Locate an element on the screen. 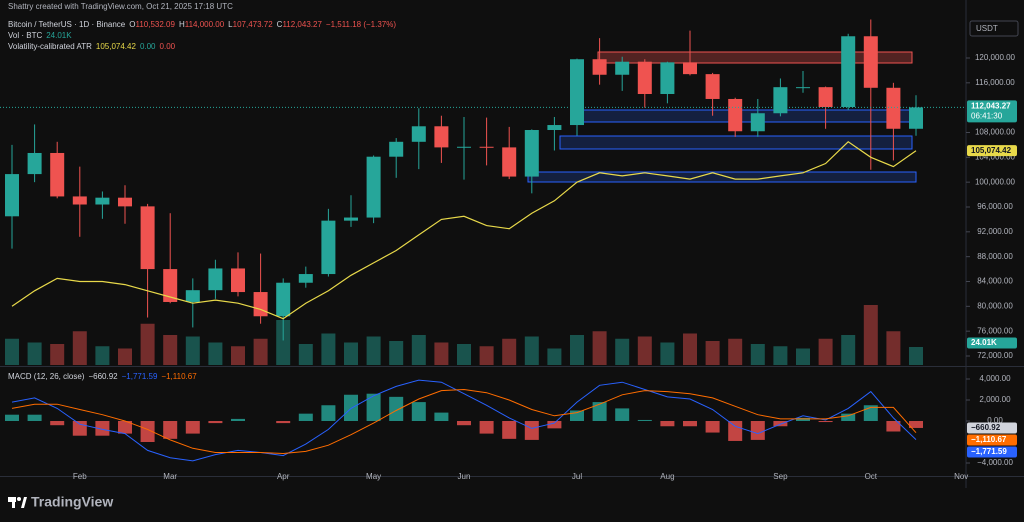  legend-change: −1,511.18 (−1.37%) is located at coordinates (361, 24).